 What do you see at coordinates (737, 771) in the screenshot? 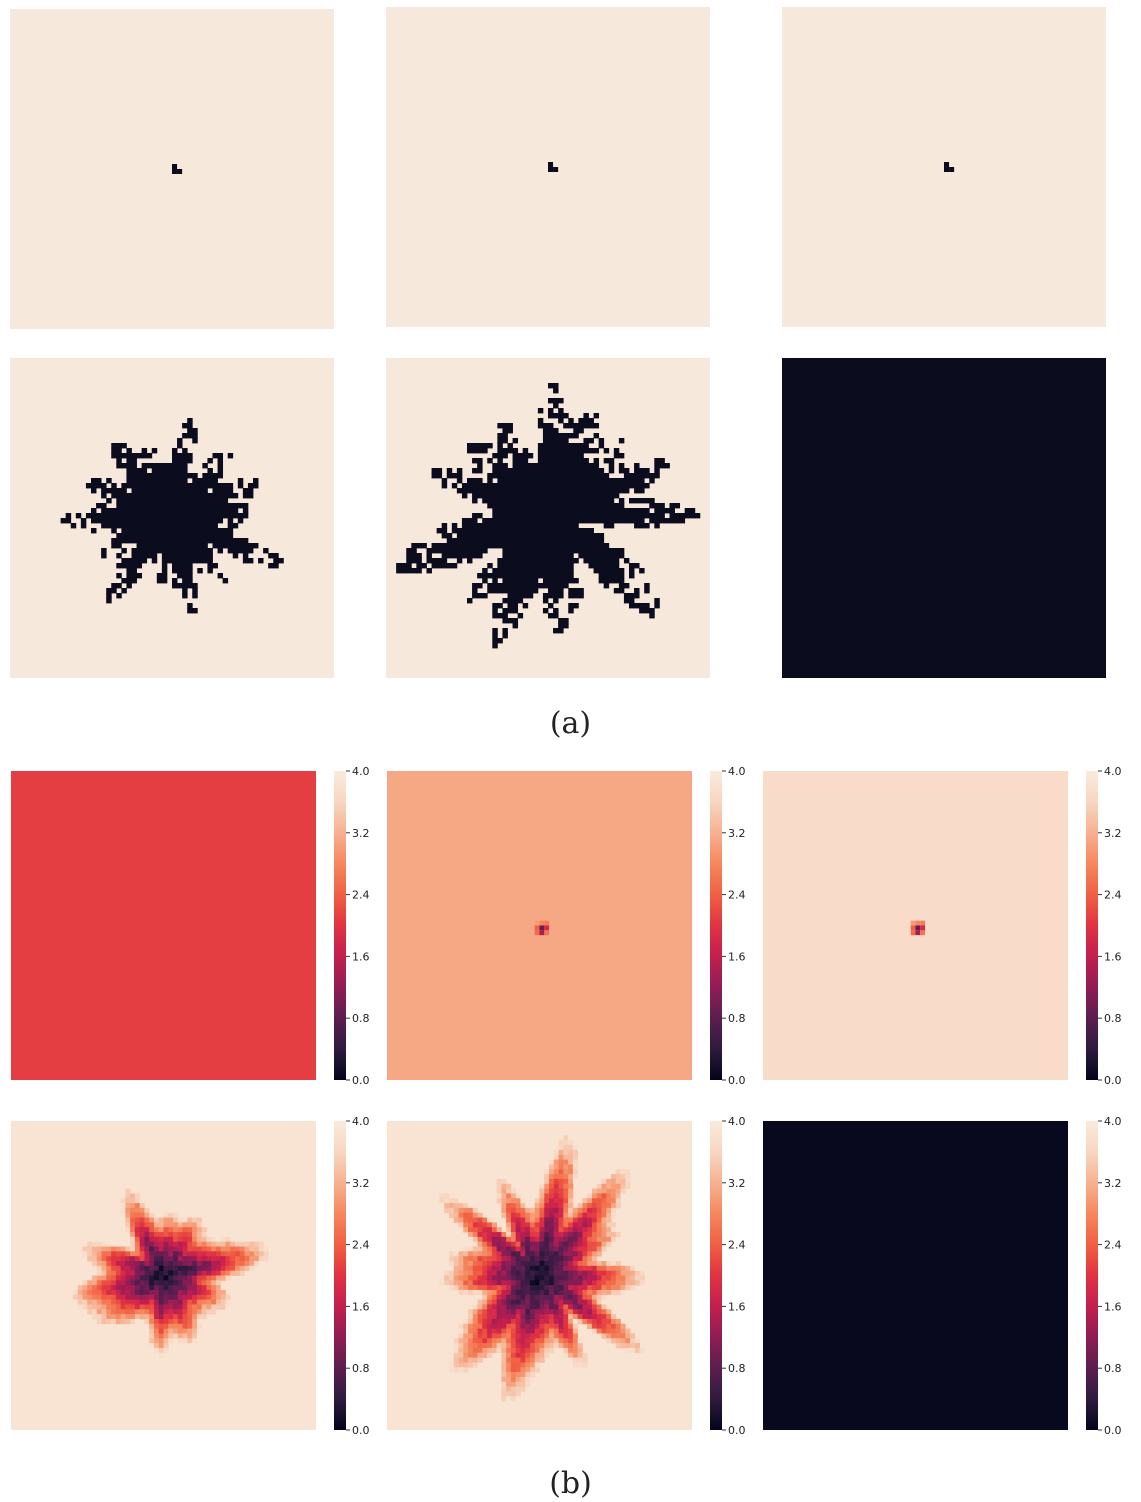
I see `colorbar-tick-label: 4.0` at bounding box center [737, 771].